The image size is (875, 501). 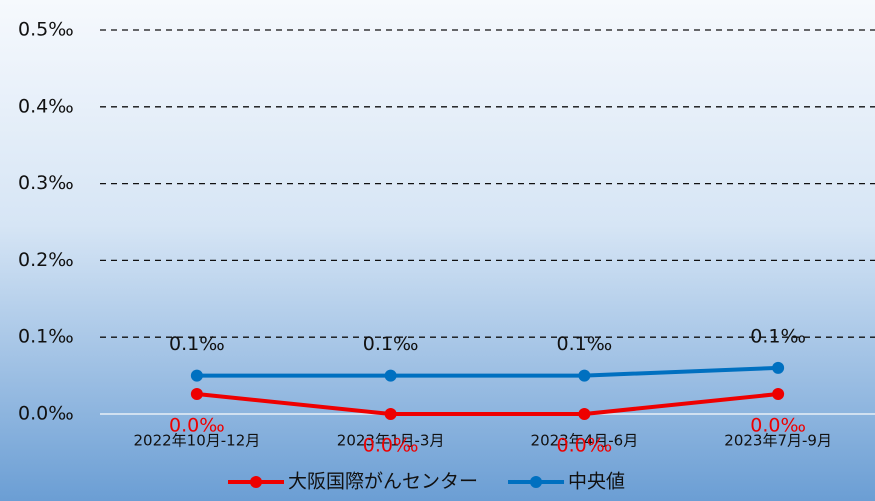 I want to click on legend-label: 中央値, so click(x=596, y=482).